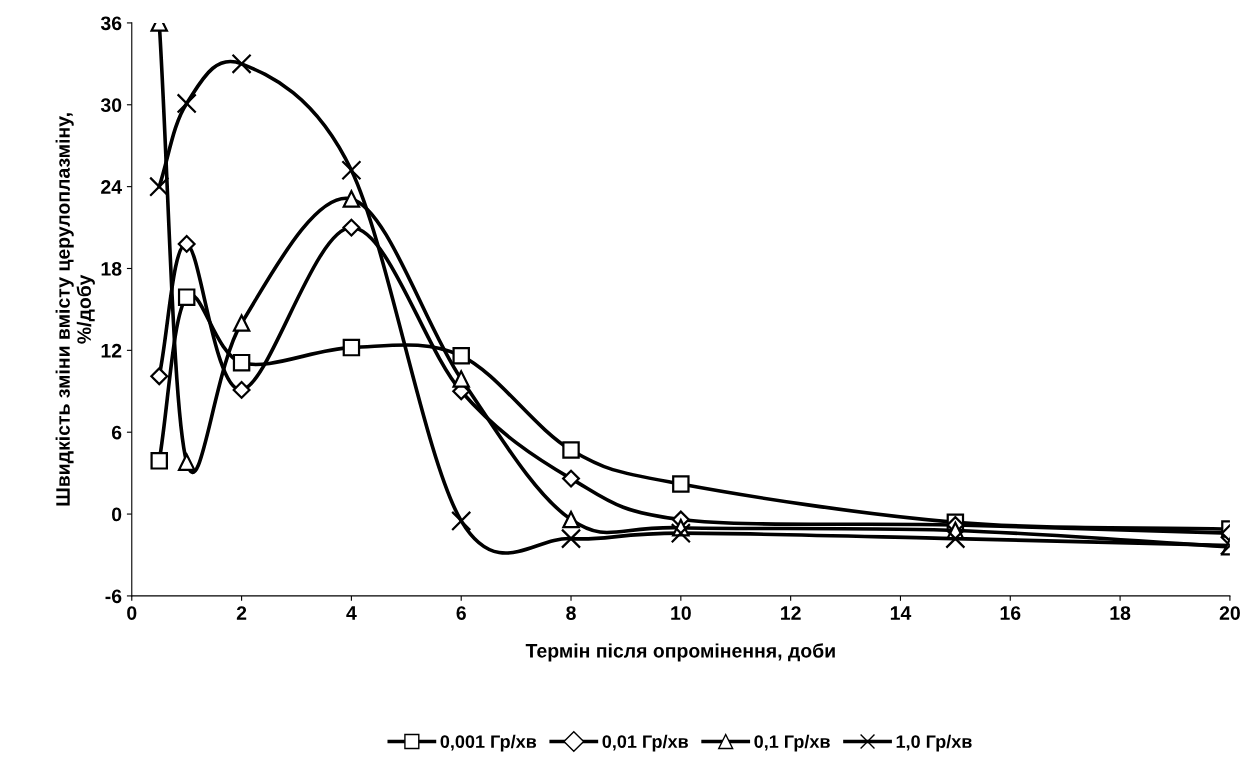 Image resolution: width=1255 pixels, height=764 pixels. What do you see at coordinates (111, 105) in the screenshot?
I see `y-tick-label: 30` at bounding box center [111, 105].